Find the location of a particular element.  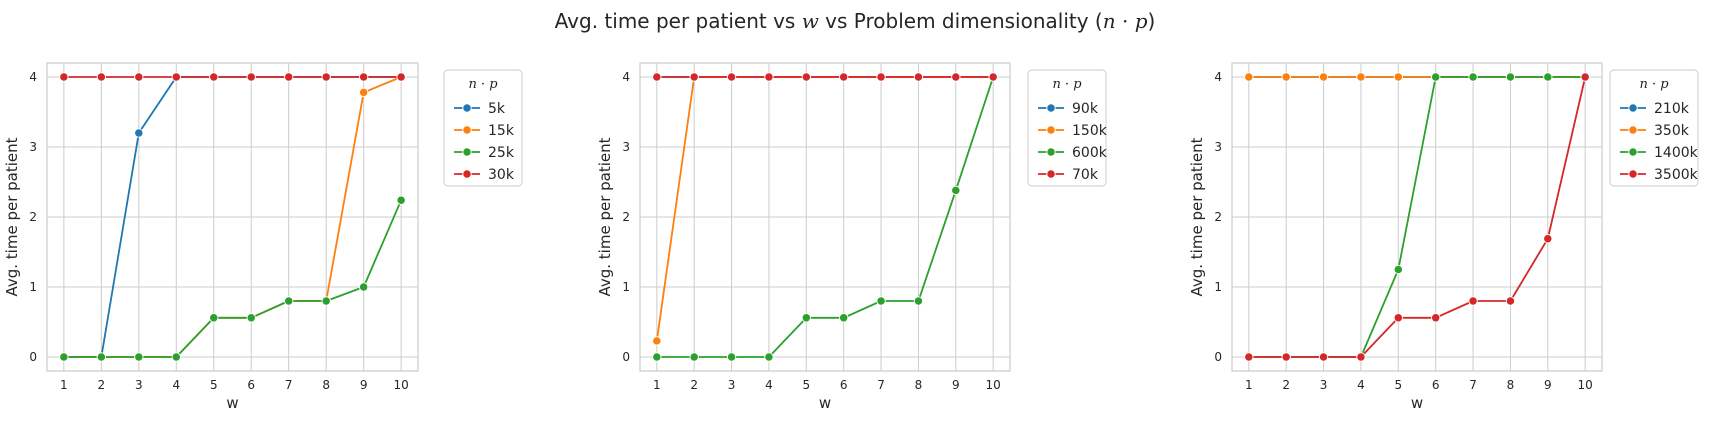

legend: n · p 210k 350k 1400k 3500k is located at coordinates (1654, 128).